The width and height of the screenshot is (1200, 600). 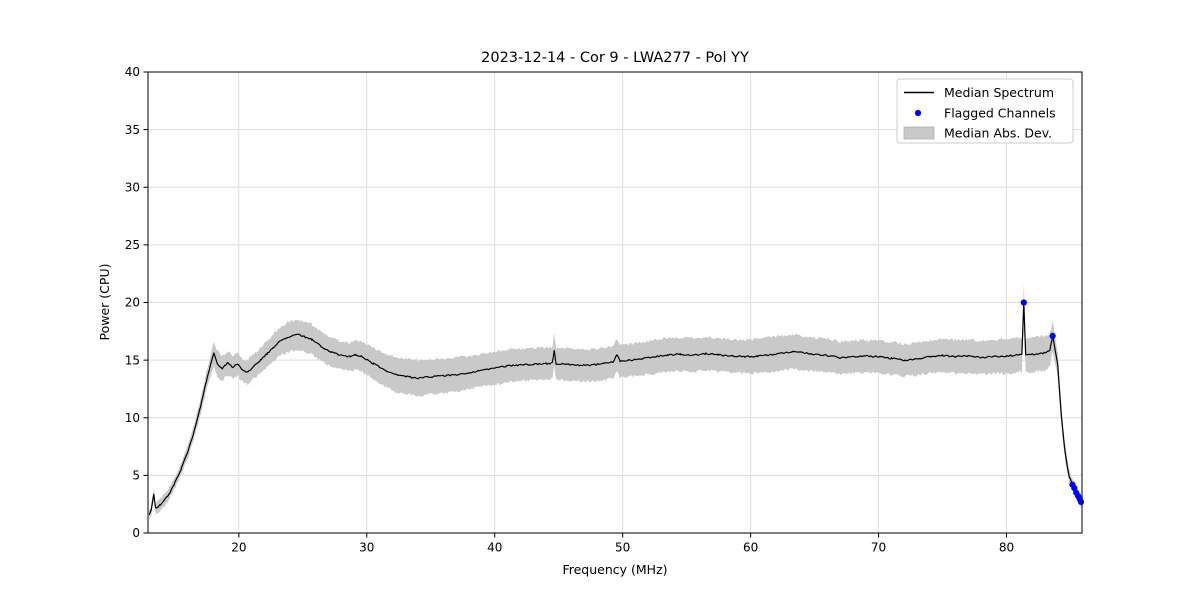 What do you see at coordinates (1052, 402) in the screenshot?
I see `flagged-channels-layer` at bounding box center [1052, 402].